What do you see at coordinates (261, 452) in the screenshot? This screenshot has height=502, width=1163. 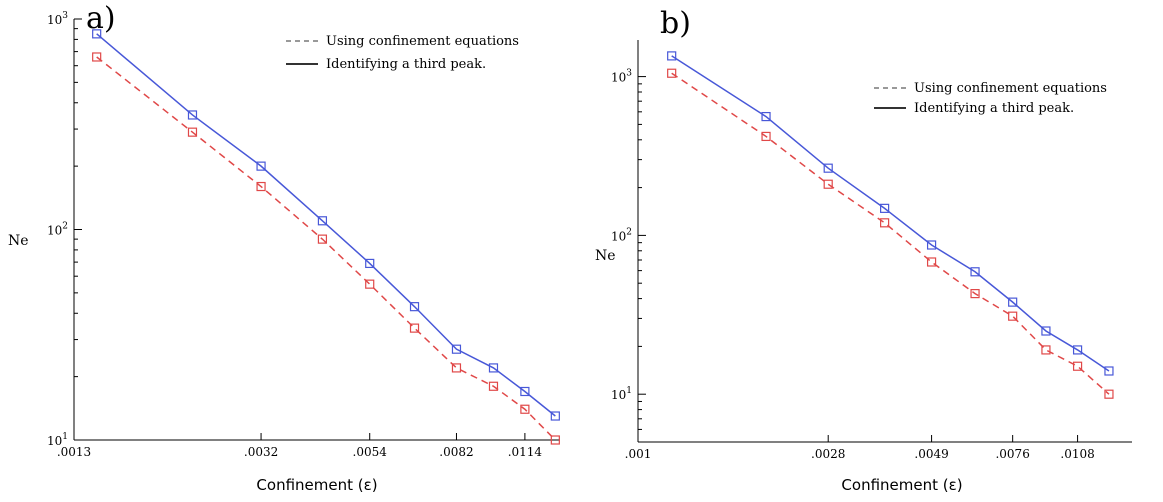 I see `x-tick-label: .0032` at bounding box center [261, 452].